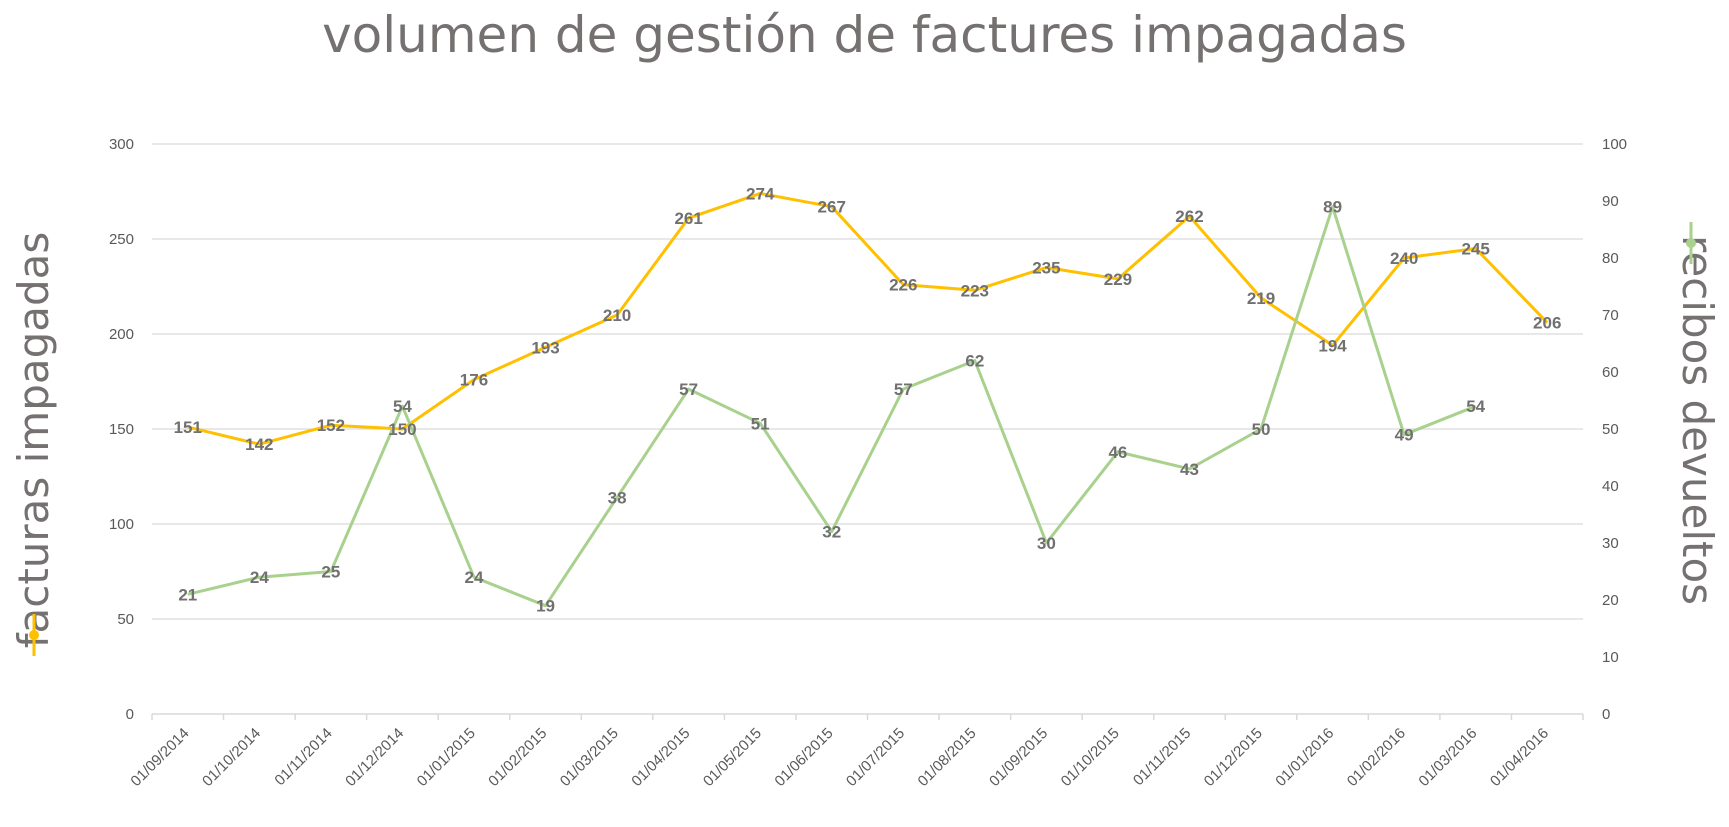 The height and width of the screenshot is (827, 1729). What do you see at coordinates (303, 757) in the screenshot?
I see `x-tick-label: 01/11/2014` at bounding box center [303, 757].